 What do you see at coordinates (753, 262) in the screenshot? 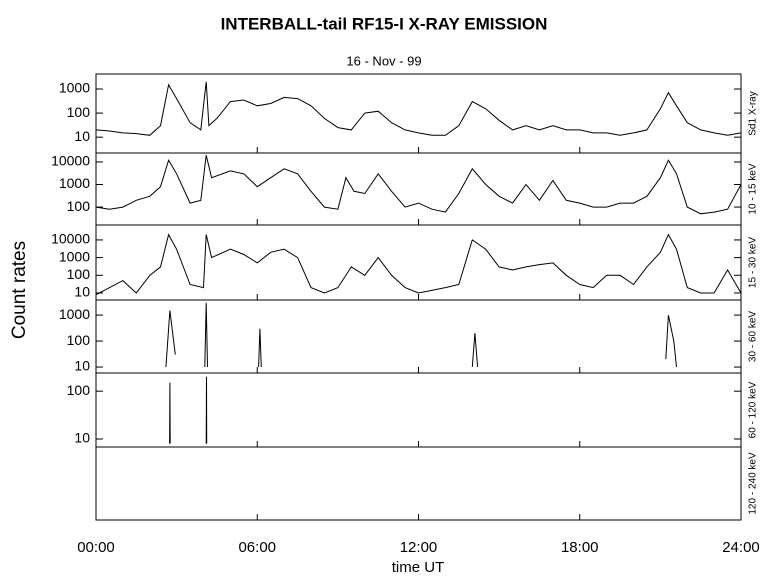
I see `panel-label: 15 - 30 keV` at bounding box center [753, 262].